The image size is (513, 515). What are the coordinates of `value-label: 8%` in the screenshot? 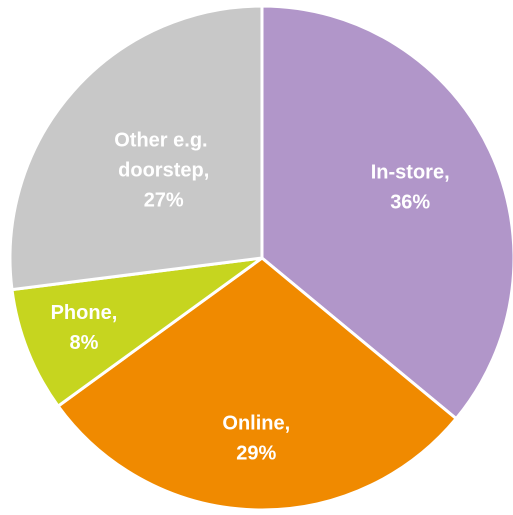 It's located at (83, 343).